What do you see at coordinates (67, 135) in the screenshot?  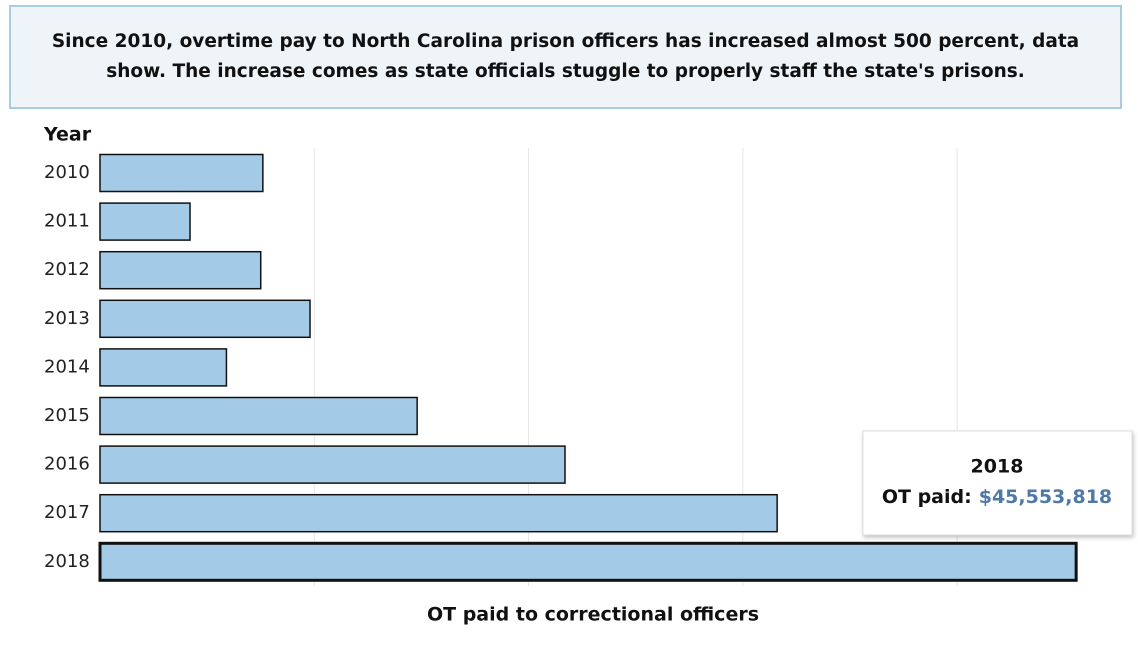 I see `y-axis-title: Year` at bounding box center [67, 135].